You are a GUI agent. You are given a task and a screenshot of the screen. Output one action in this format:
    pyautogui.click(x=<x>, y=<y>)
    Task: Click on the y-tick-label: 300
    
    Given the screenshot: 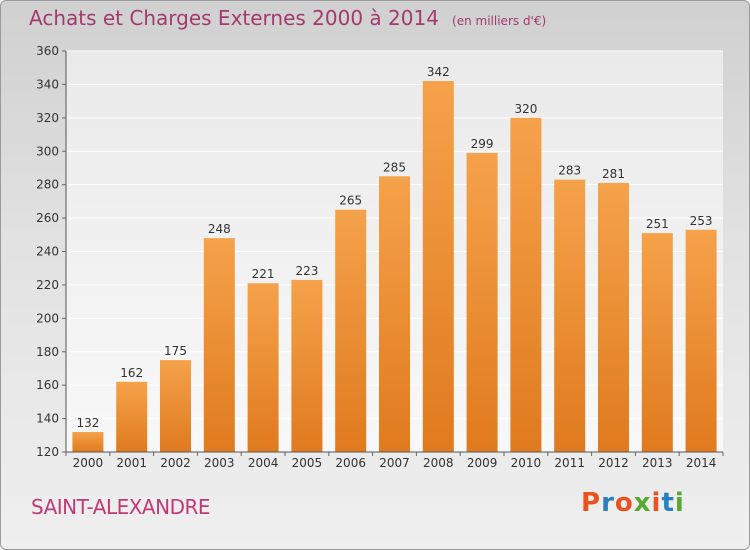 What is the action you would take?
    pyautogui.click(x=47, y=151)
    